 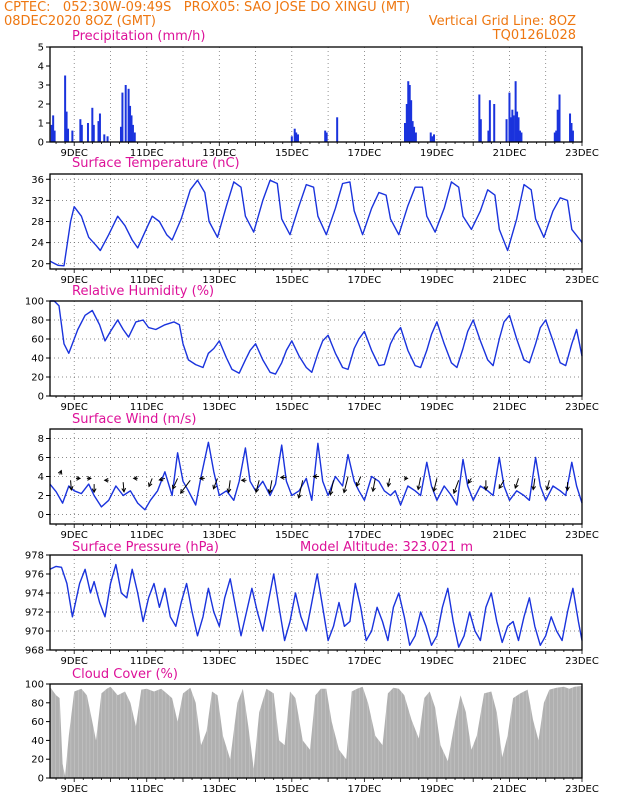 What do you see at coordinates (41, 143) in the screenshot?
I see `precip-ytick-label: 0` at bounding box center [41, 143].